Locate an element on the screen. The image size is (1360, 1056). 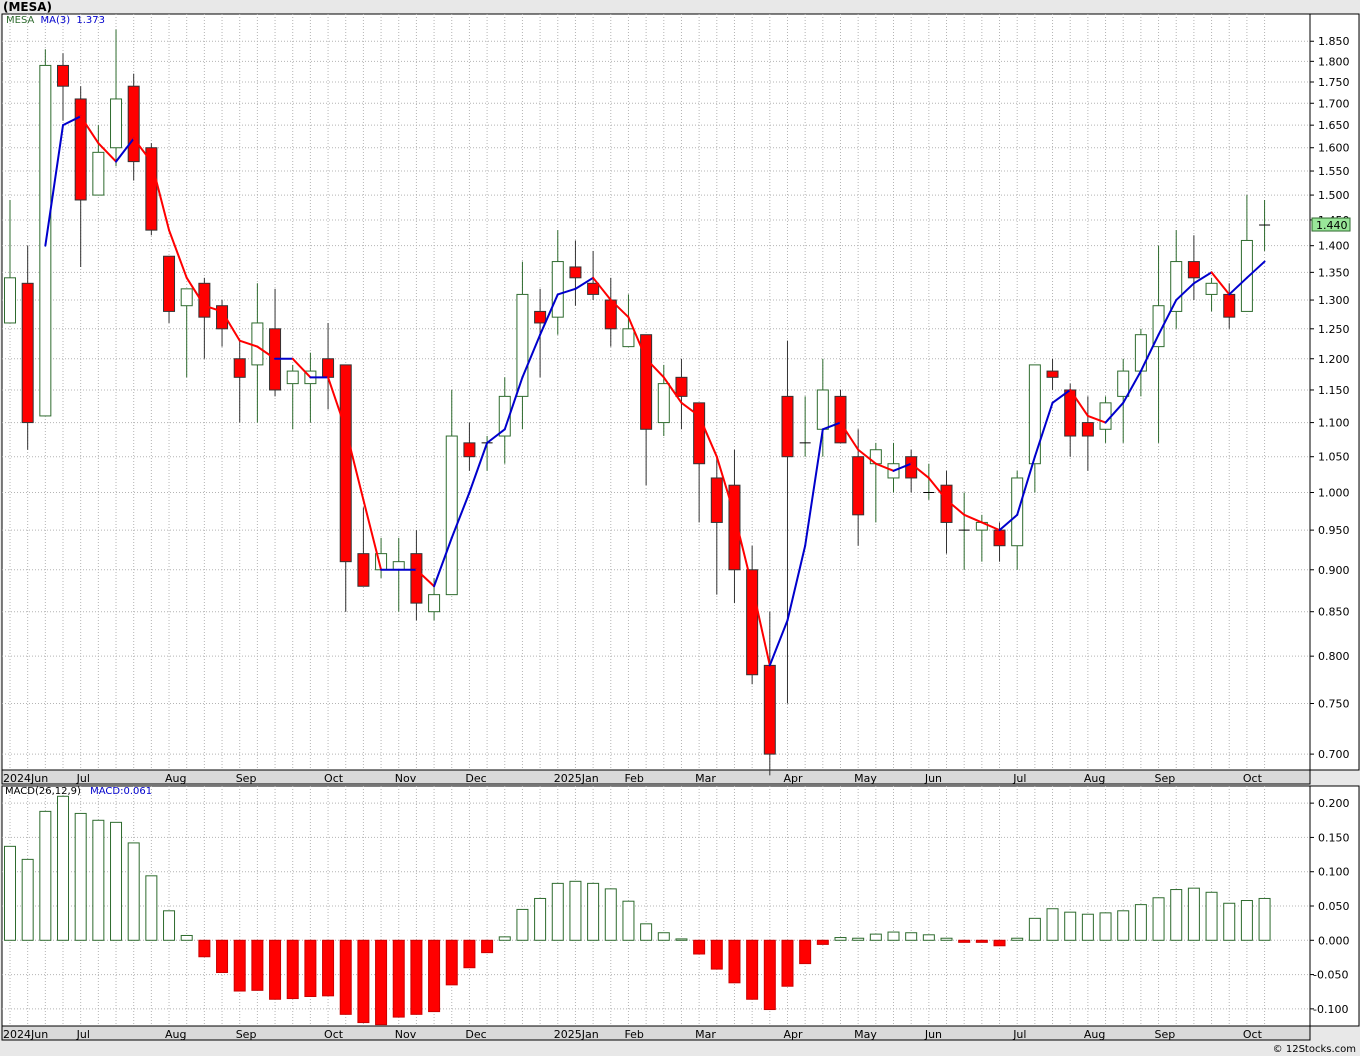
price-y-tick-label: 1.550 is located at coordinates (1334, 171).